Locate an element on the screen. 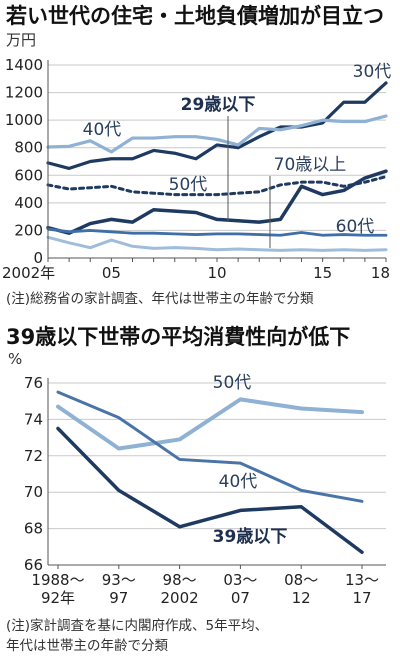 This screenshot has height=663, width=400. chart2-xtick-label-top: 1988〜 is located at coordinates (57, 580).